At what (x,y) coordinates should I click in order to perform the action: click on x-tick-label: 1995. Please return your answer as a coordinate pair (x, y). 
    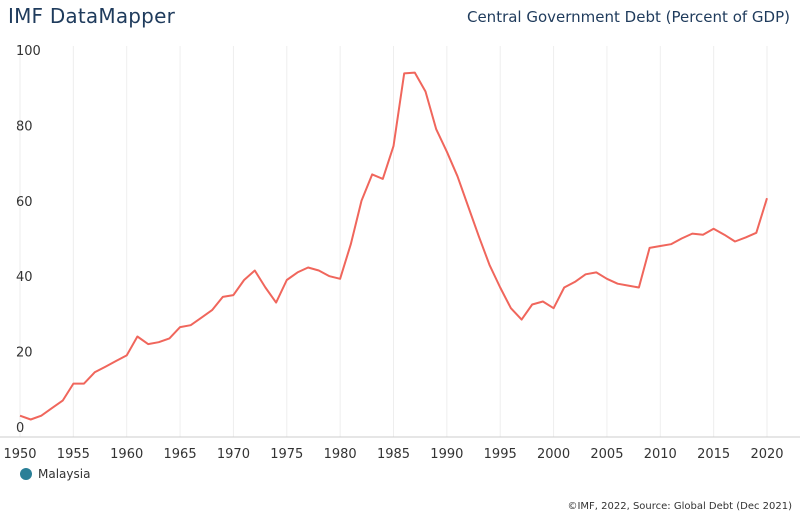
    Looking at the image, I should click on (500, 454).